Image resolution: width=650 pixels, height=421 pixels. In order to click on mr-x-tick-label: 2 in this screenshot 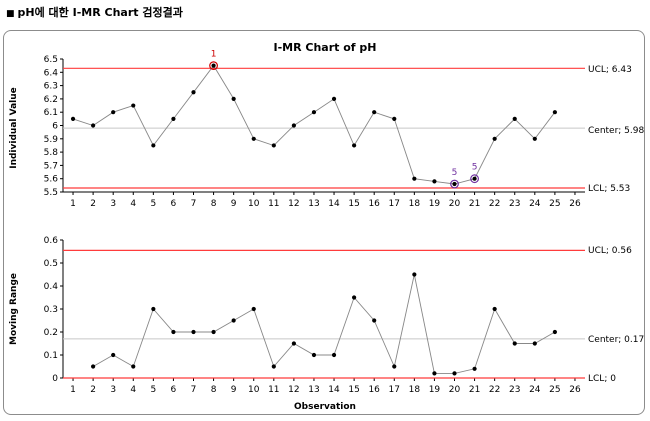, I will do `click(93, 390)`.